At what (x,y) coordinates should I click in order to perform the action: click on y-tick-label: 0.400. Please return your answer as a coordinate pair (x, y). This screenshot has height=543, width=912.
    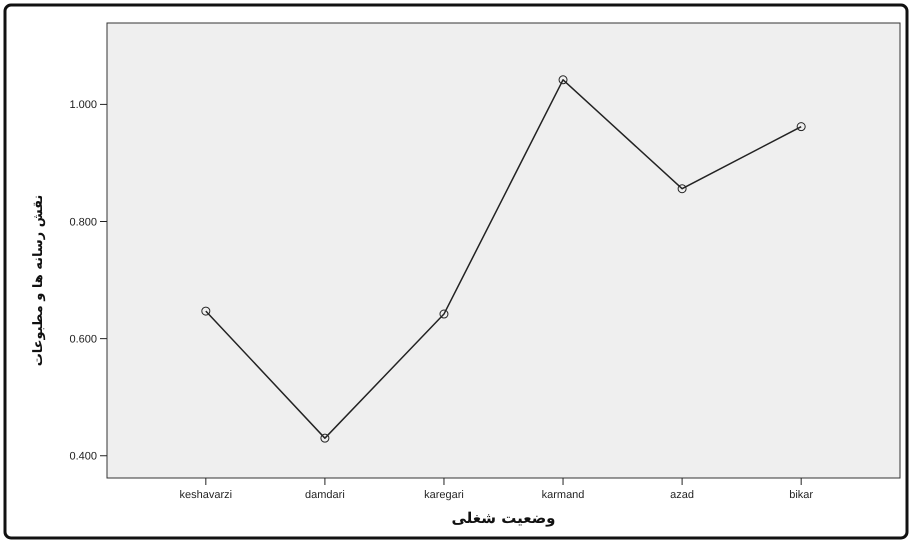
    Looking at the image, I should click on (83, 456).